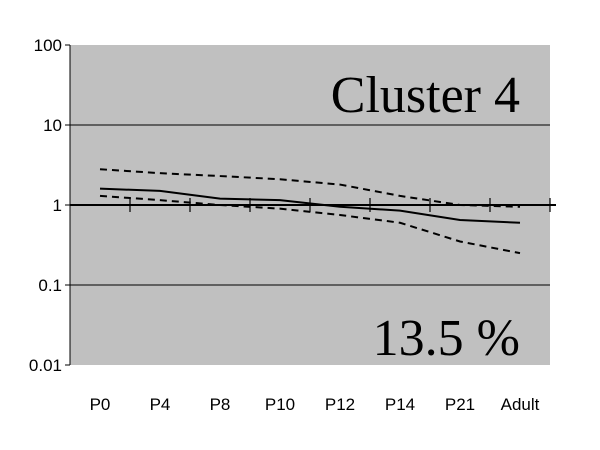  Describe the element at coordinates (446, 338) in the screenshot. I see `cluster-percent: 13.5 %` at that location.